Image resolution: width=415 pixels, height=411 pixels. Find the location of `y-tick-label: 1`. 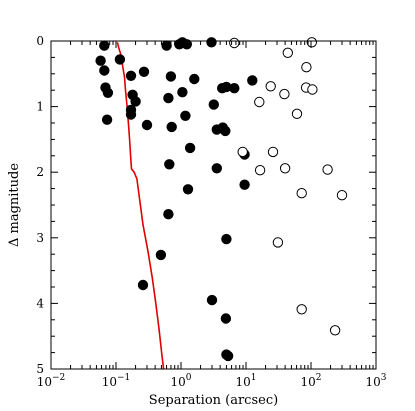

y-tick-label: 1 is located at coordinates (40, 107).